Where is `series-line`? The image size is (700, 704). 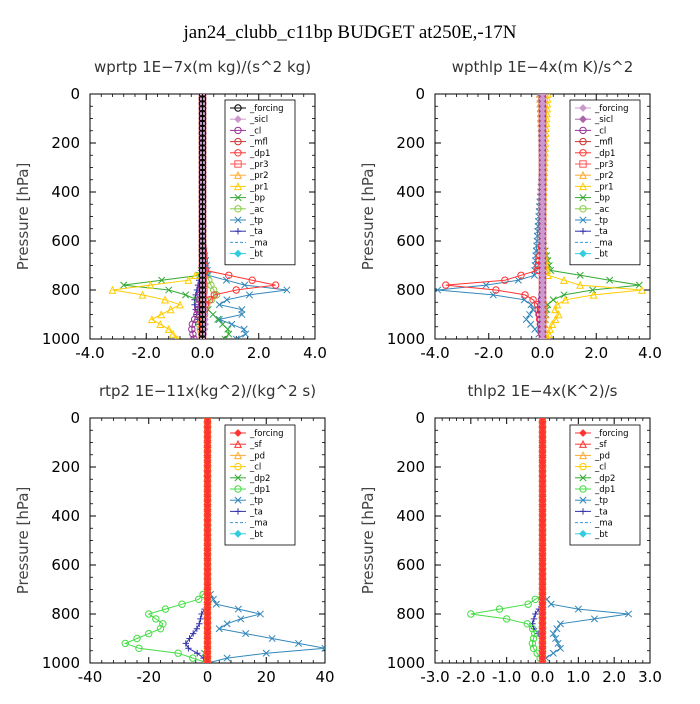 series-line is located at coordinates (506, 540).